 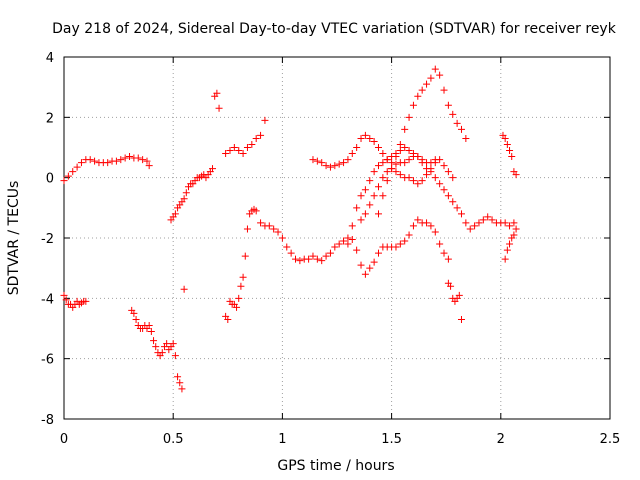 I want to click on series-track-h, so click(x=454, y=301).